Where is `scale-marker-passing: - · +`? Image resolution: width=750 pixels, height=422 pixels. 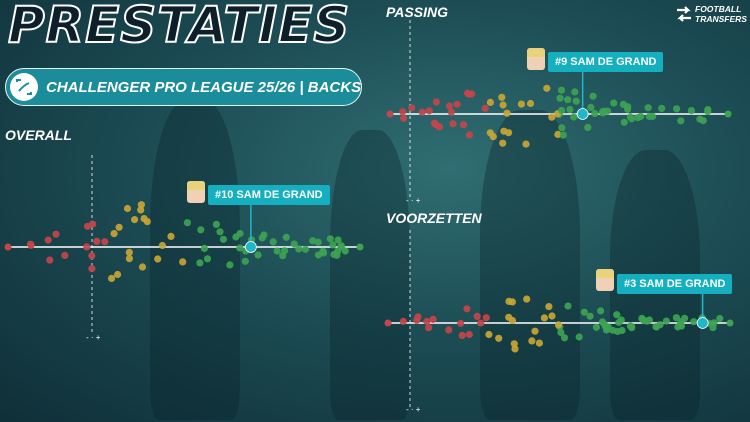
scale-marker-passing: - · + is located at coordinates (413, 200).